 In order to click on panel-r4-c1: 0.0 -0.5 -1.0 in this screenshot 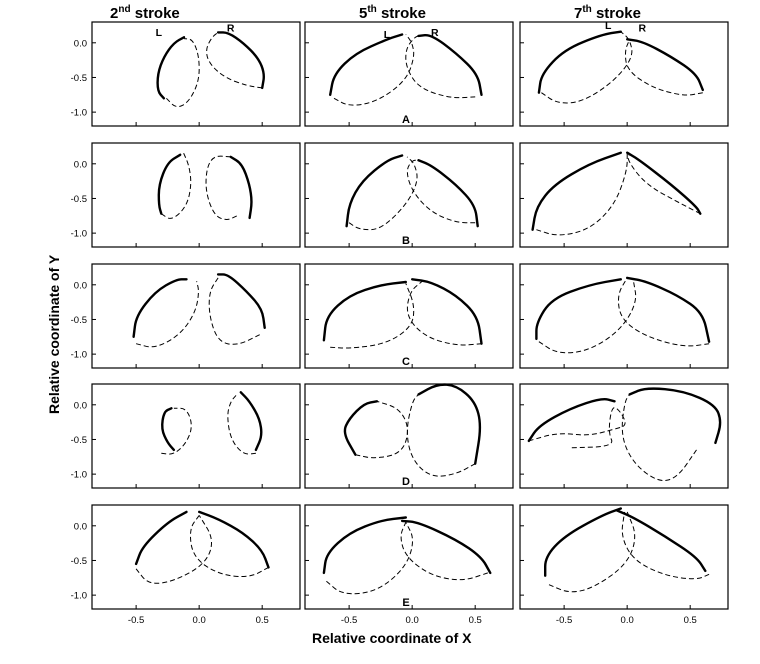, I will do `click(186, 436)`.